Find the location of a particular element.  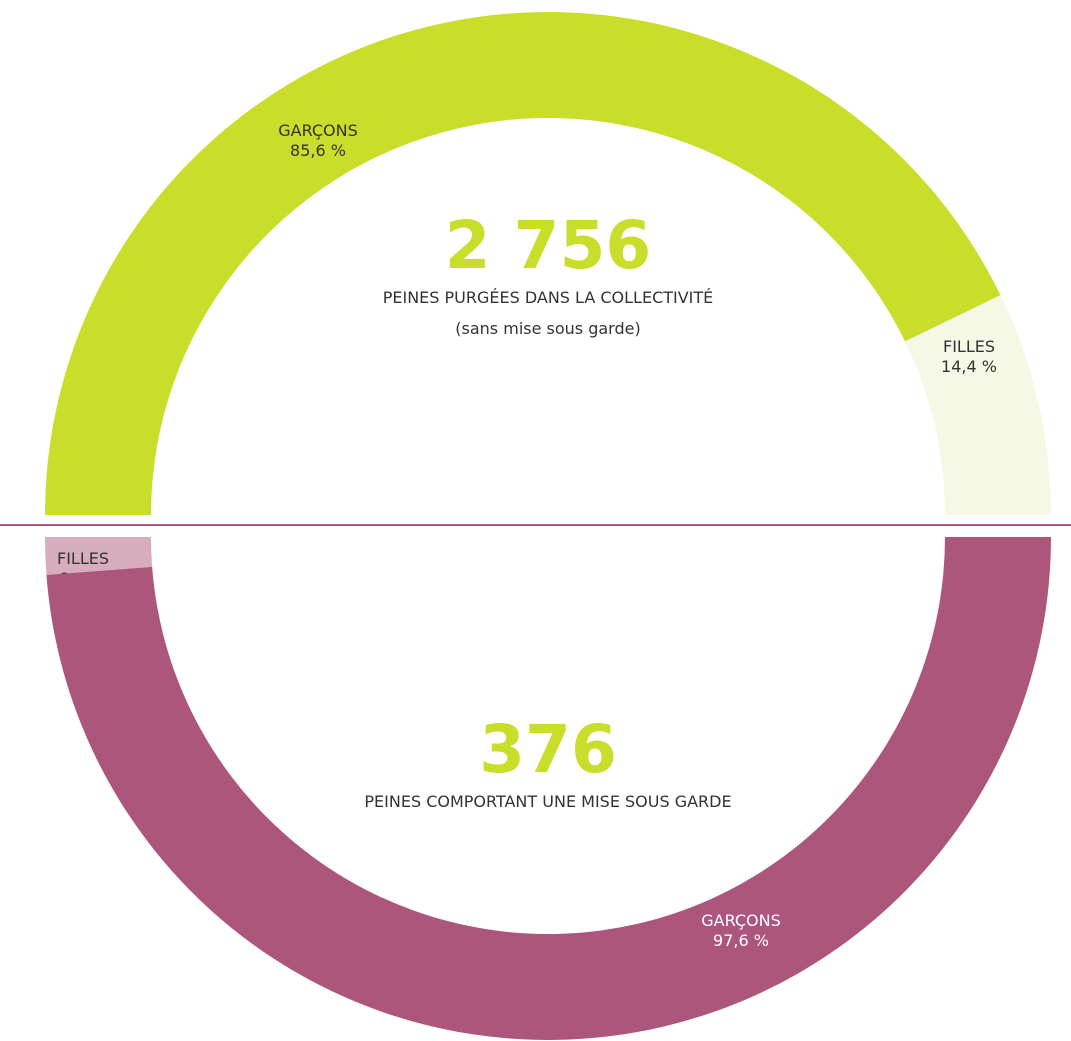

top-slice-label-filles: FILLES is located at coordinates (969, 346).